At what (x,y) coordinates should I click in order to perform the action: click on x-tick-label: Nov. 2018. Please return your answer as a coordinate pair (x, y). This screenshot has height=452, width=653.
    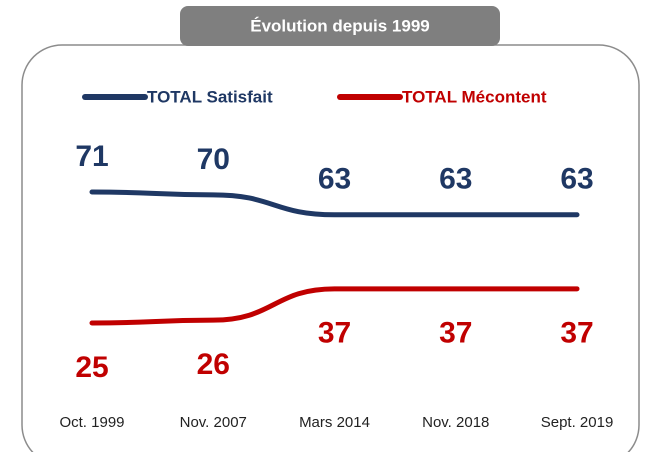
    Looking at the image, I should click on (455, 422).